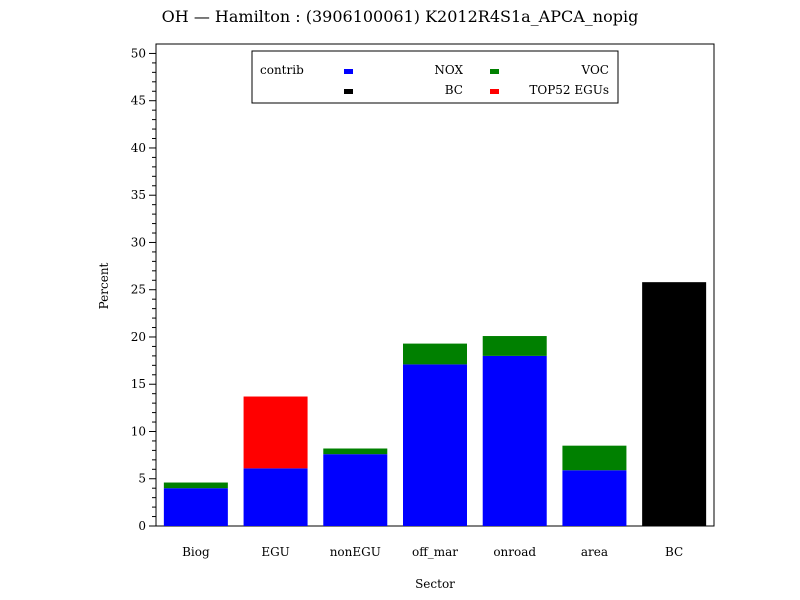 Image resolution: width=800 pixels, height=600 pixels. I want to click on legend-label-bc: BC, so click(454, 90).